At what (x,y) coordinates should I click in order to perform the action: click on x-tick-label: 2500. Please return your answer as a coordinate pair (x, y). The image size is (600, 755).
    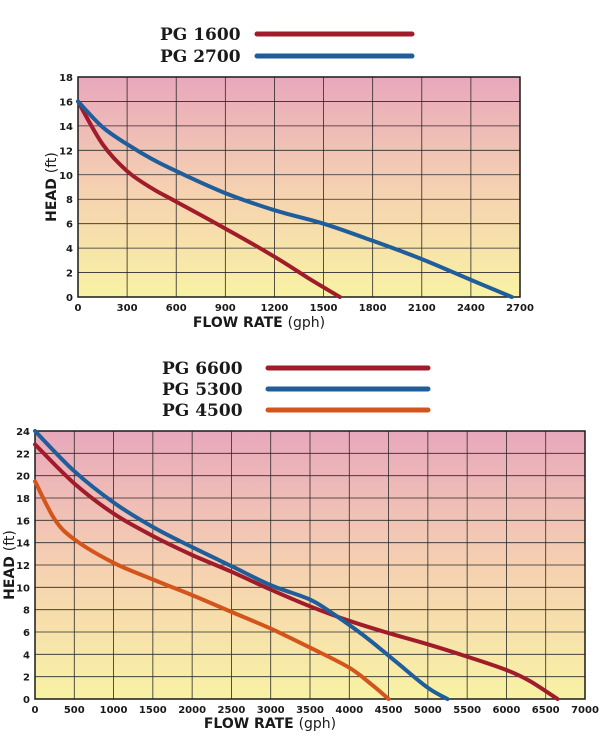
    Looking at the image, I should click on (232, 710).